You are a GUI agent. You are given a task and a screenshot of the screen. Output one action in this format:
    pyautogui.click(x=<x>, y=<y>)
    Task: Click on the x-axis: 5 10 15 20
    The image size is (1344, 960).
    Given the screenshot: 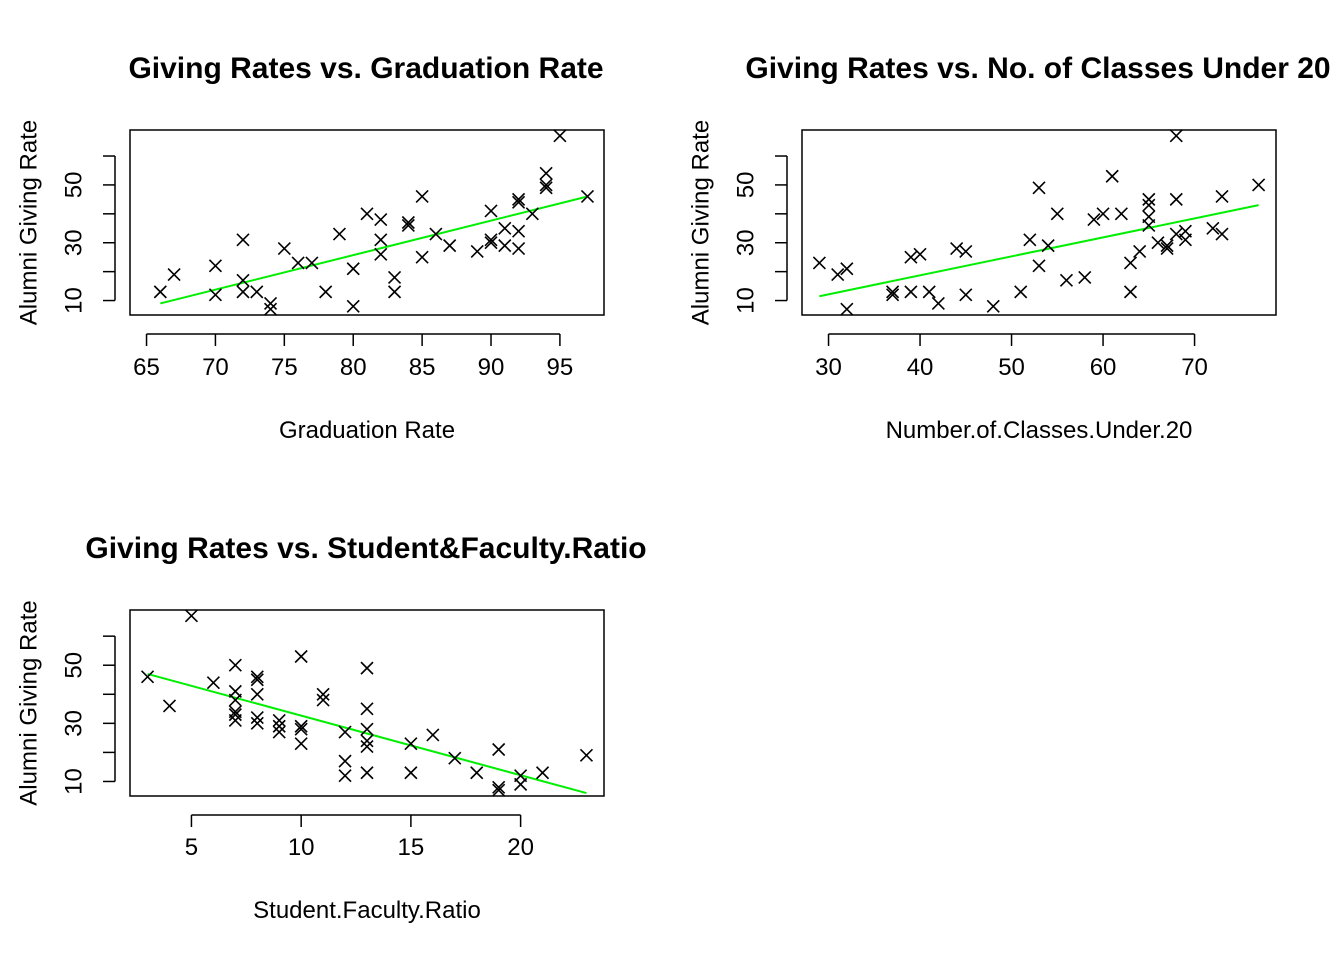 What is the action you would take?
    pyautogui.click(x=359, y=837)
    